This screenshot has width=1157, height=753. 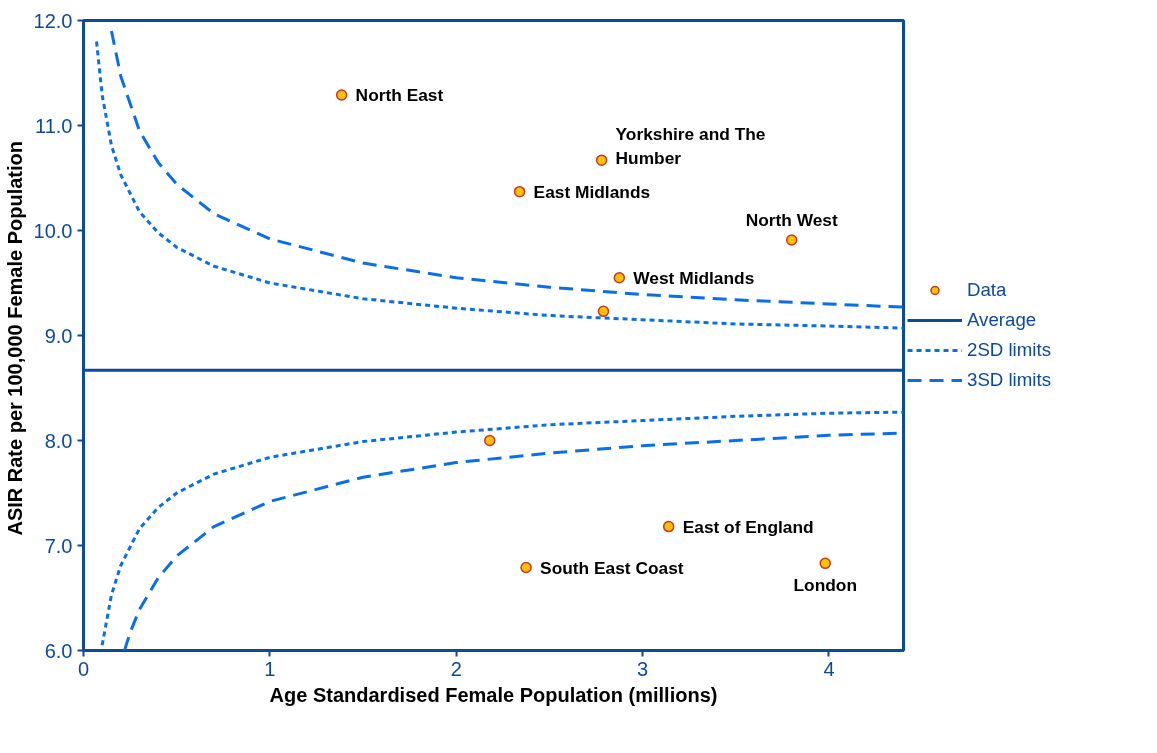 I want to click on y-tick-label: 7.0, so click(x=58, y=545).